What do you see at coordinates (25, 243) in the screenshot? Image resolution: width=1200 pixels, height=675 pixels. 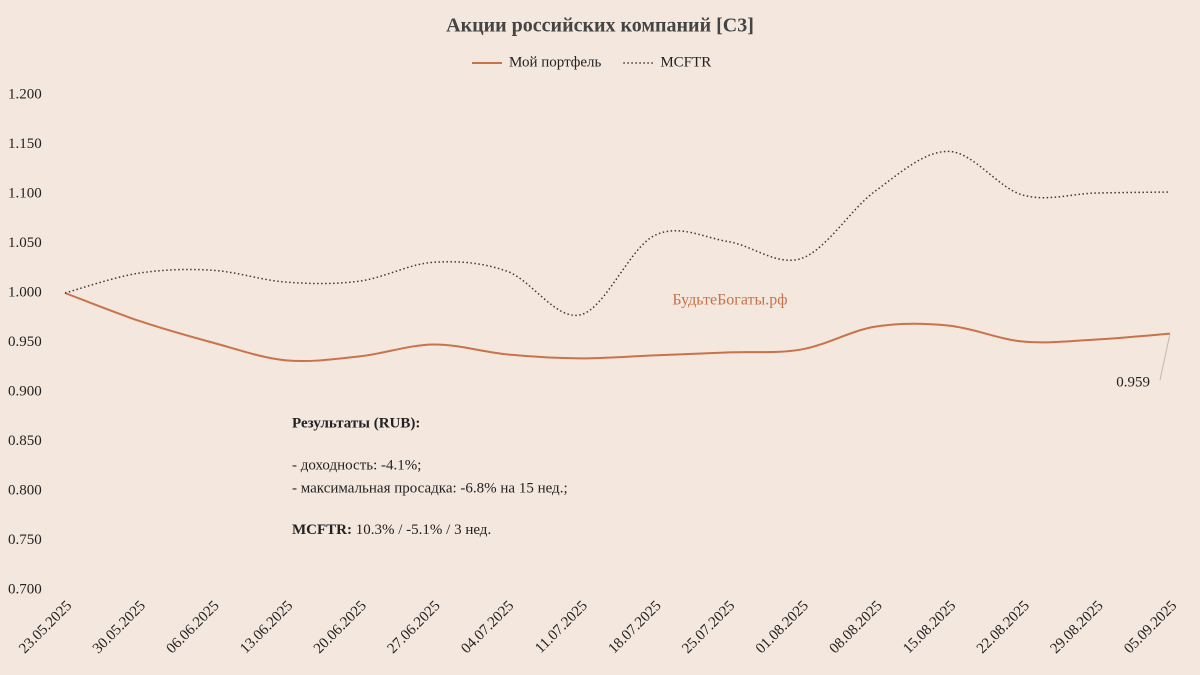 I see `y-tick-label: 1.050` at bounding box center [25, 243].